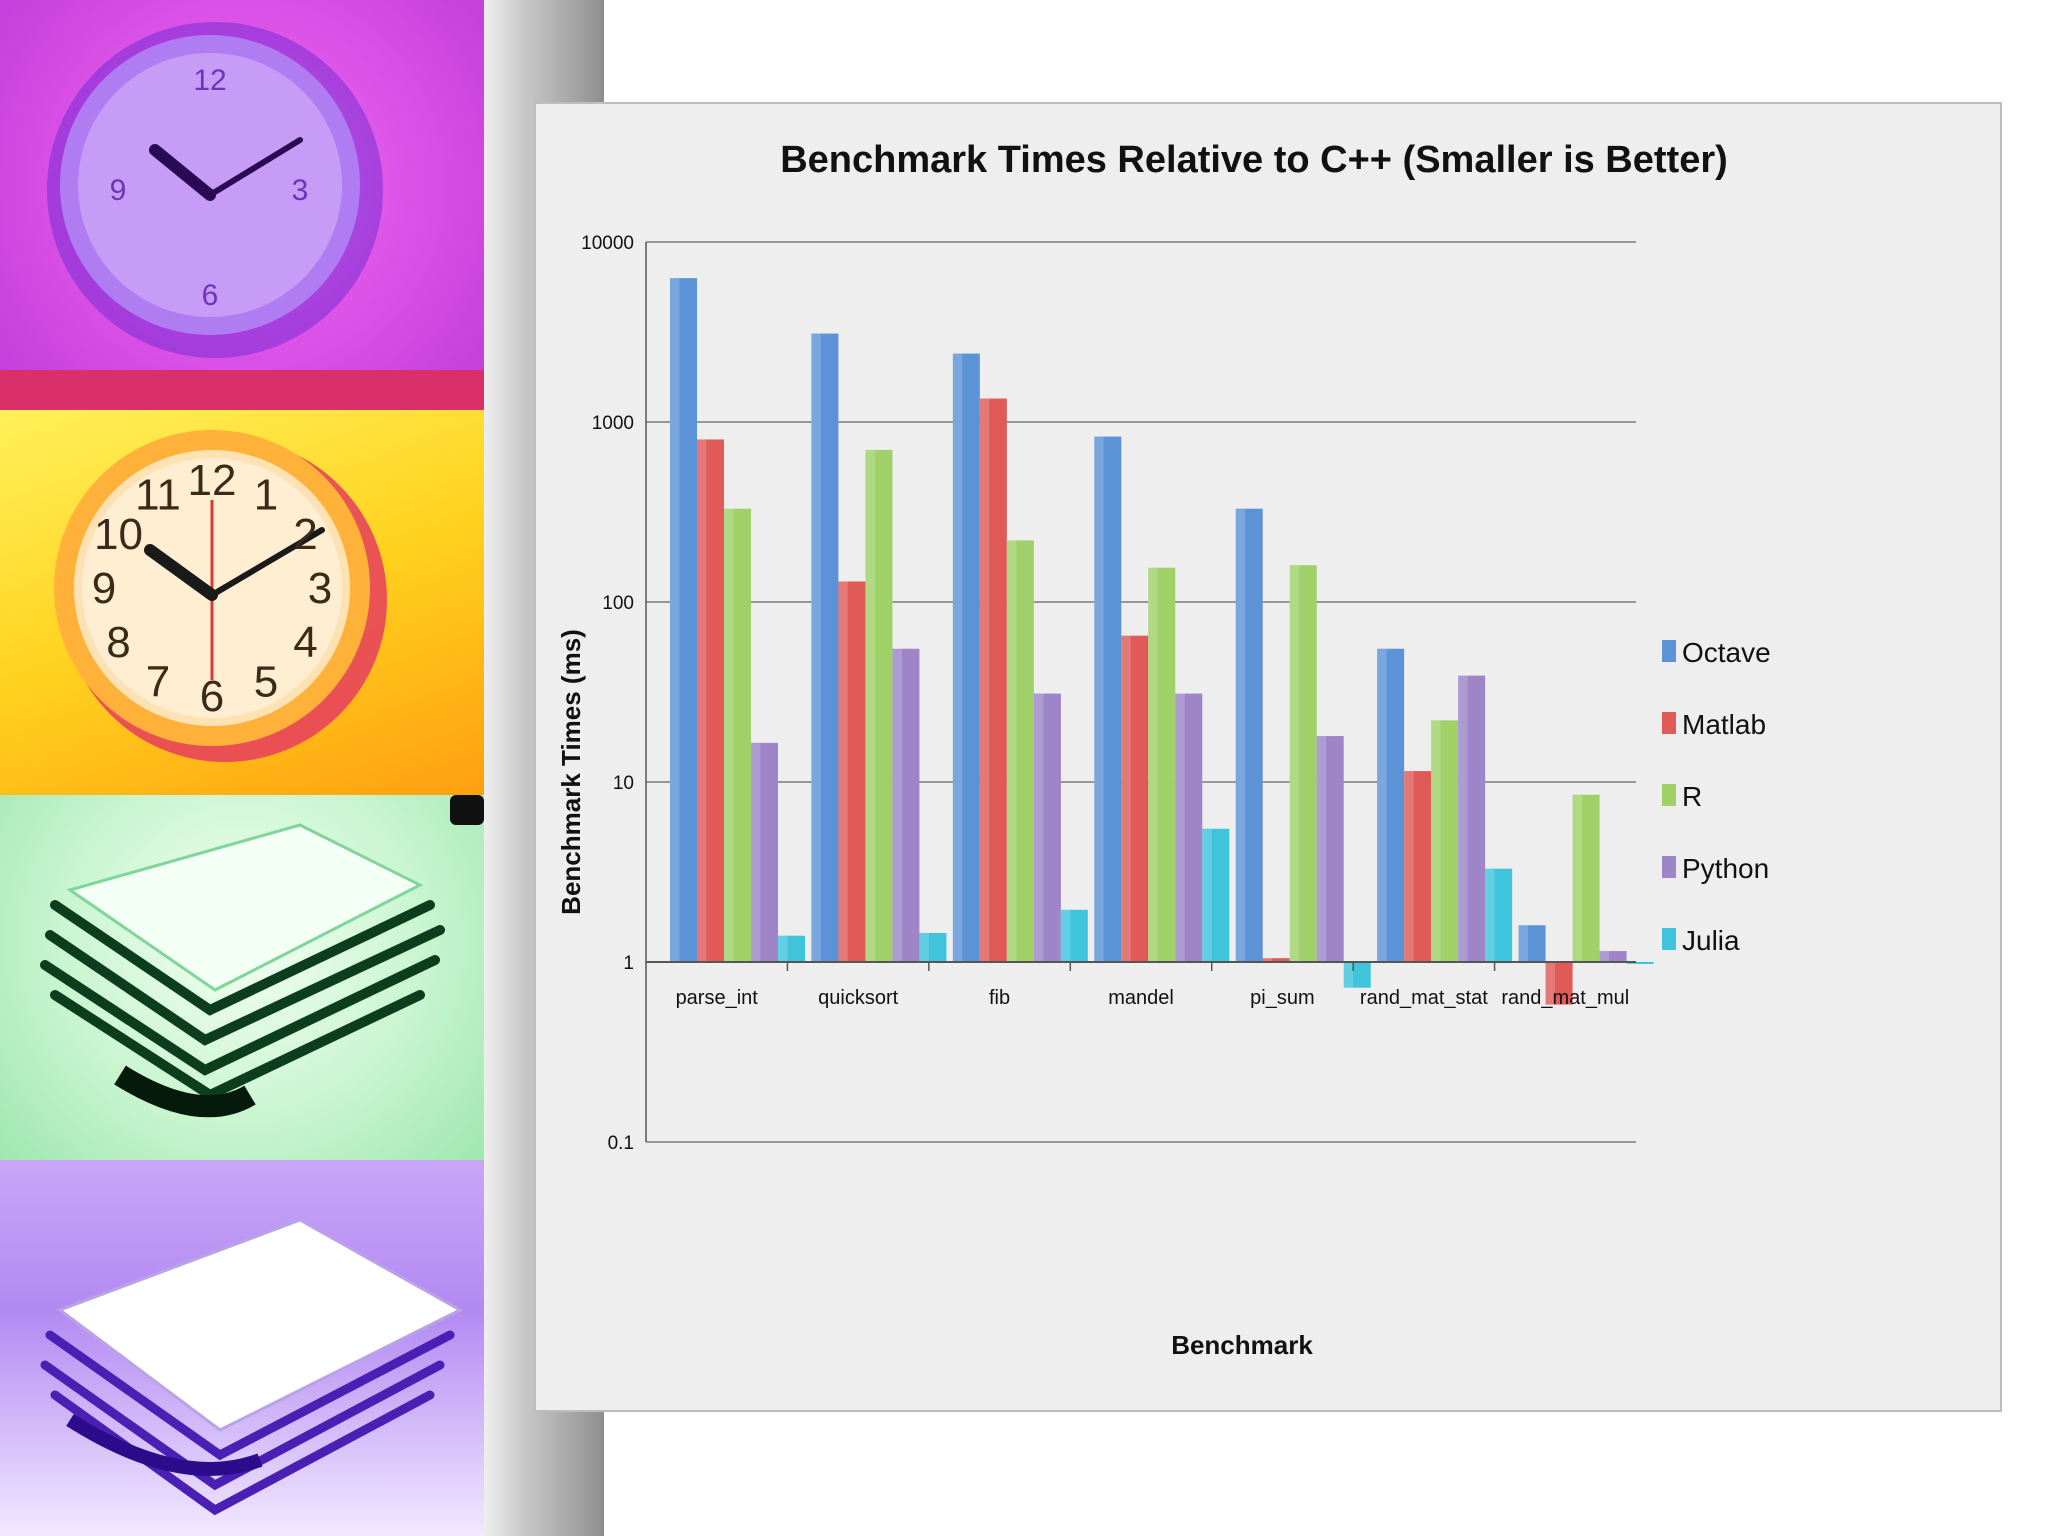  I want to click on clock-number: 4, so click(305, 642).